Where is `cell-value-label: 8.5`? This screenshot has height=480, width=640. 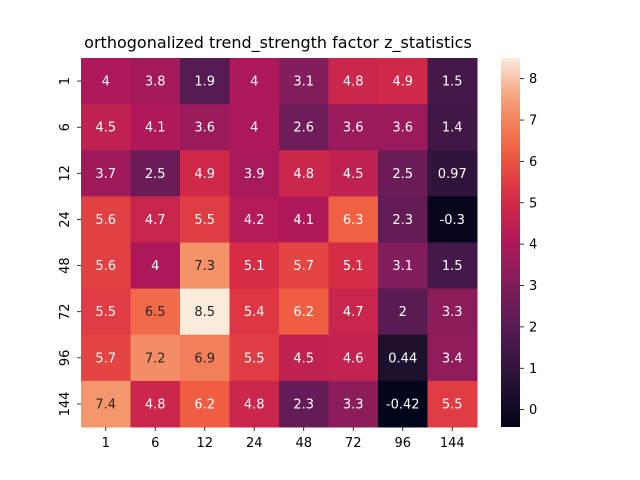
cell-value-label: 8.5 is located at coordinates (204, 312).